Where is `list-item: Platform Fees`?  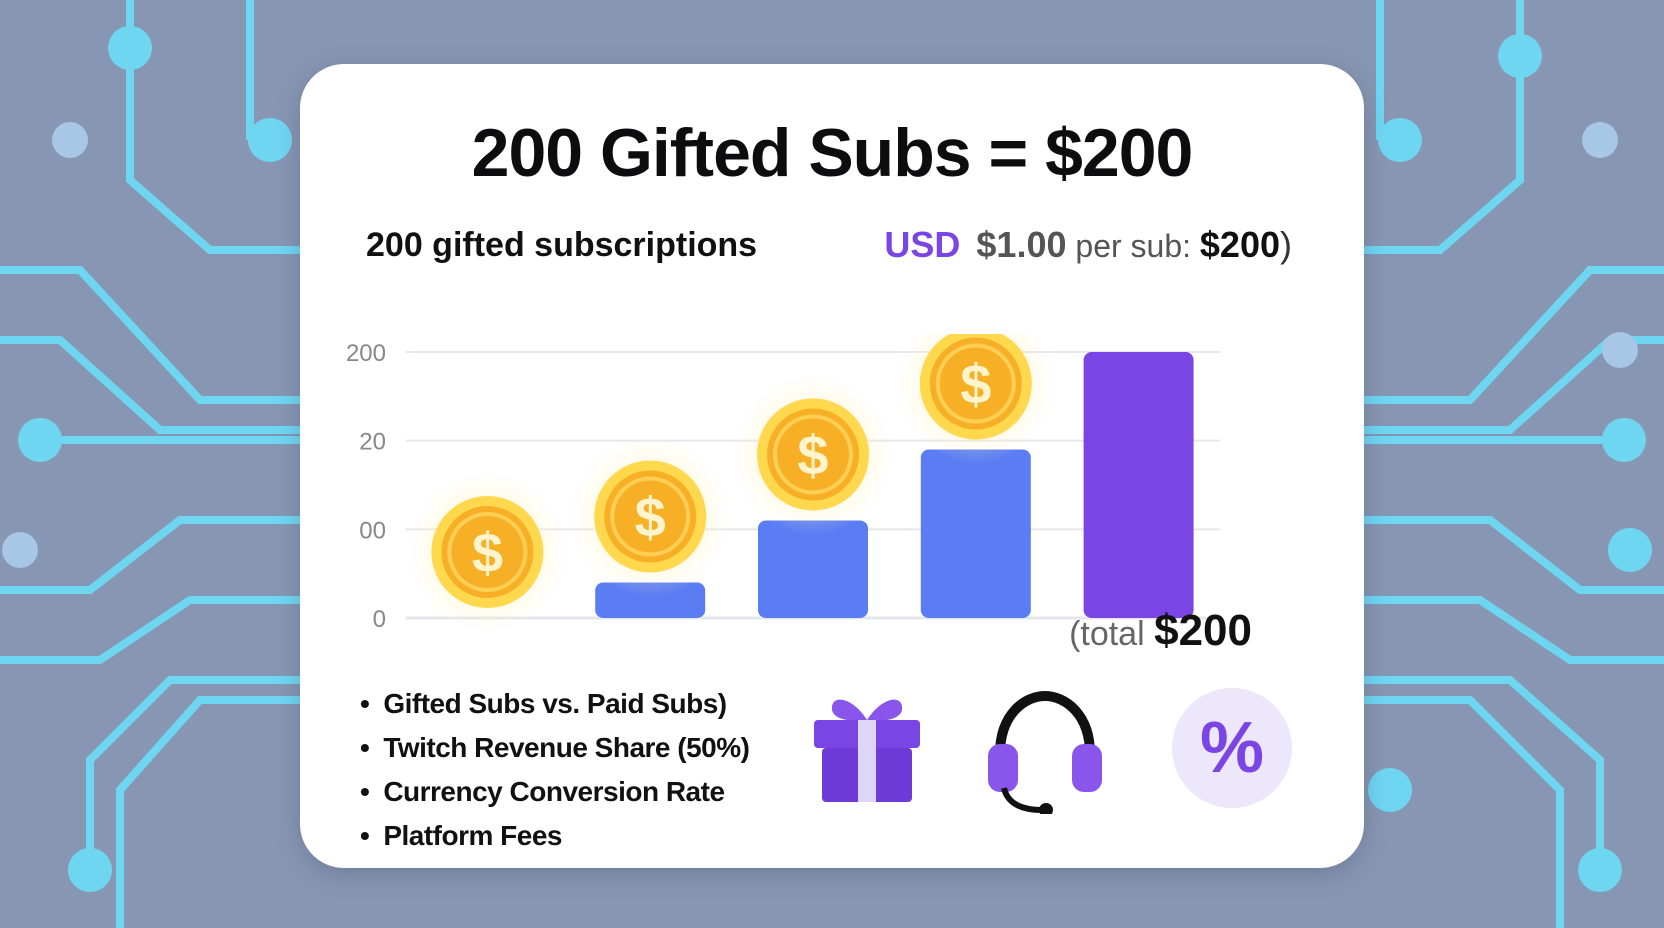 list-item: Platform Fees is located at coordinates (554, 836).